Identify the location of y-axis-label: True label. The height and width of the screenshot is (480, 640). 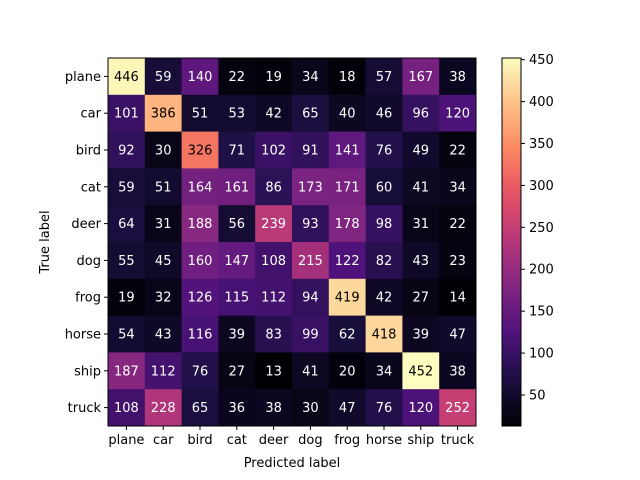
(45, 242).